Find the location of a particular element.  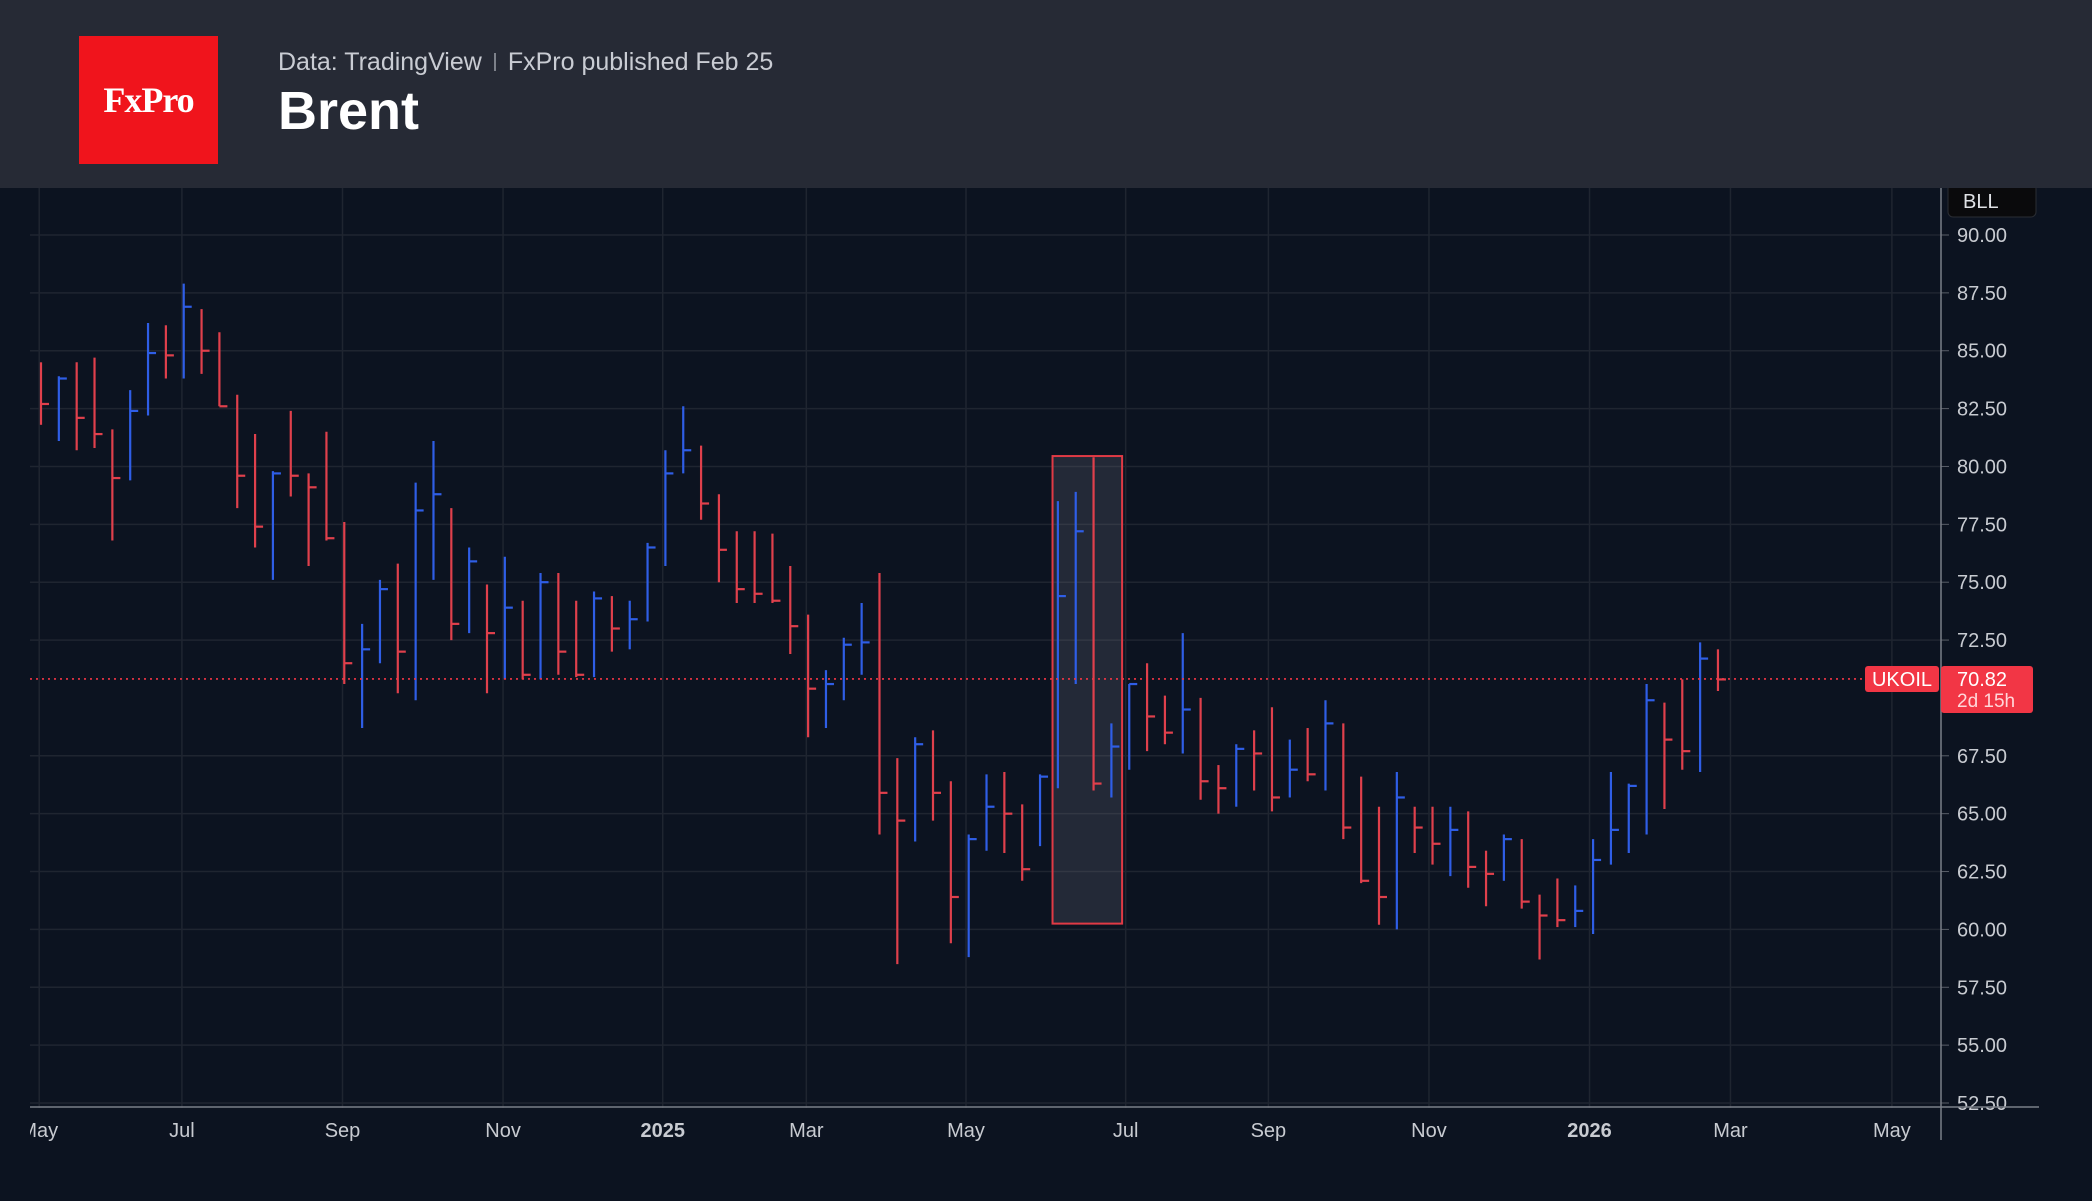

x-tick-label: Nov is located at coordinates (503, 1131).